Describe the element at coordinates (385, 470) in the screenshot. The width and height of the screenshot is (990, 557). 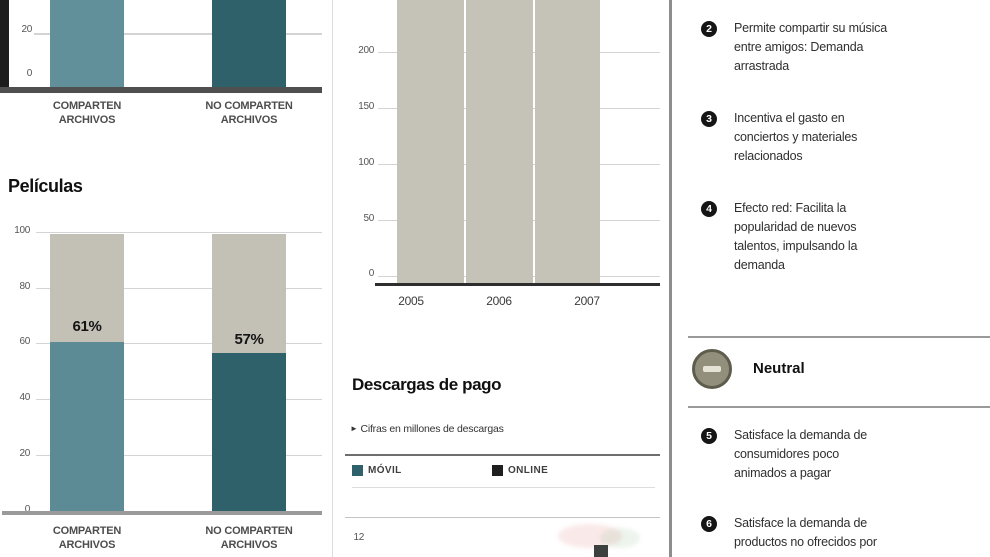
I see `legend-label-movil: MÓVIL` at that location.